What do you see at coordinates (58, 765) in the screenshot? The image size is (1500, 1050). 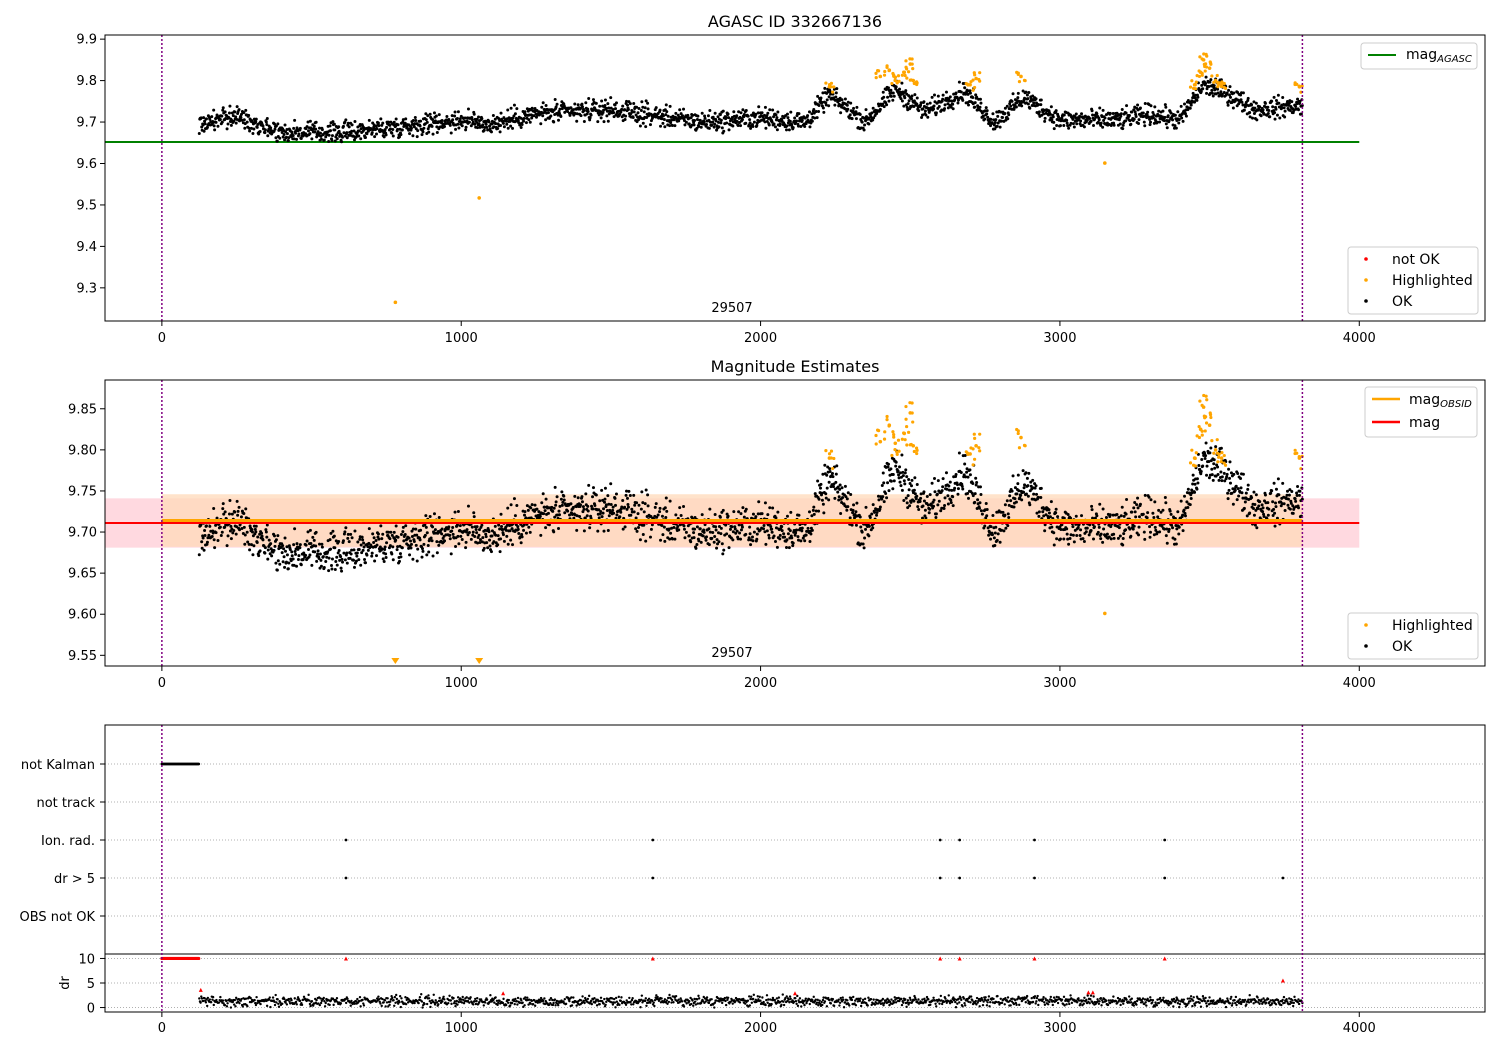 I see `flag-row-label: not Kalman` at bounding box center [58, 765].